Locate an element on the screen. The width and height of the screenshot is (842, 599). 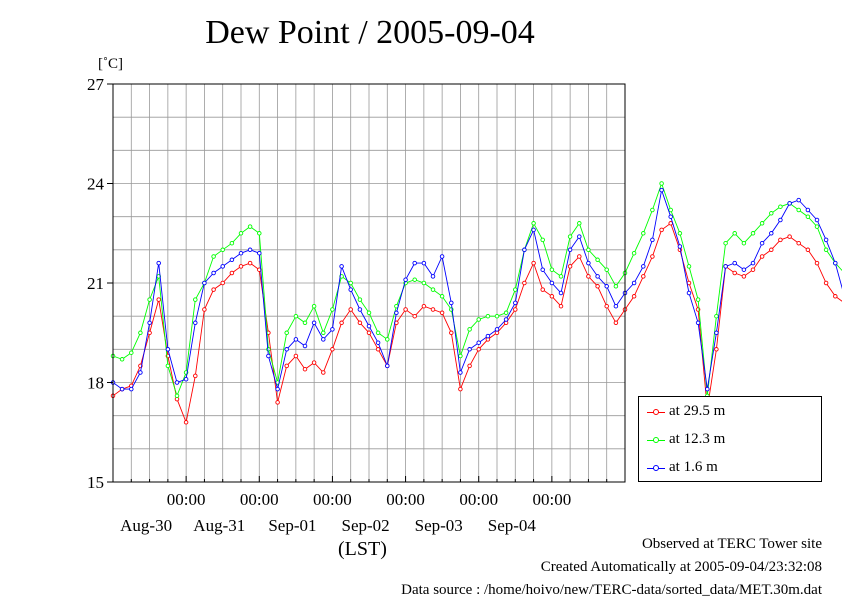
x-tick-date-label: Sep-04 is located at coordinates (512, 525).